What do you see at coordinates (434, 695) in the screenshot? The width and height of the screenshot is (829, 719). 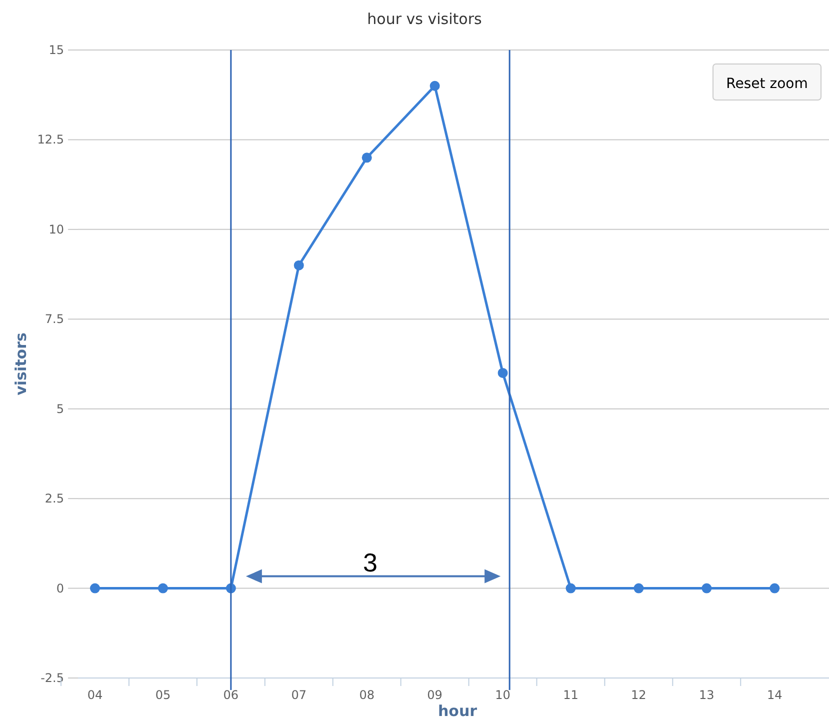 I see `x-tick-label: 09` at bounding box center [434, 695].